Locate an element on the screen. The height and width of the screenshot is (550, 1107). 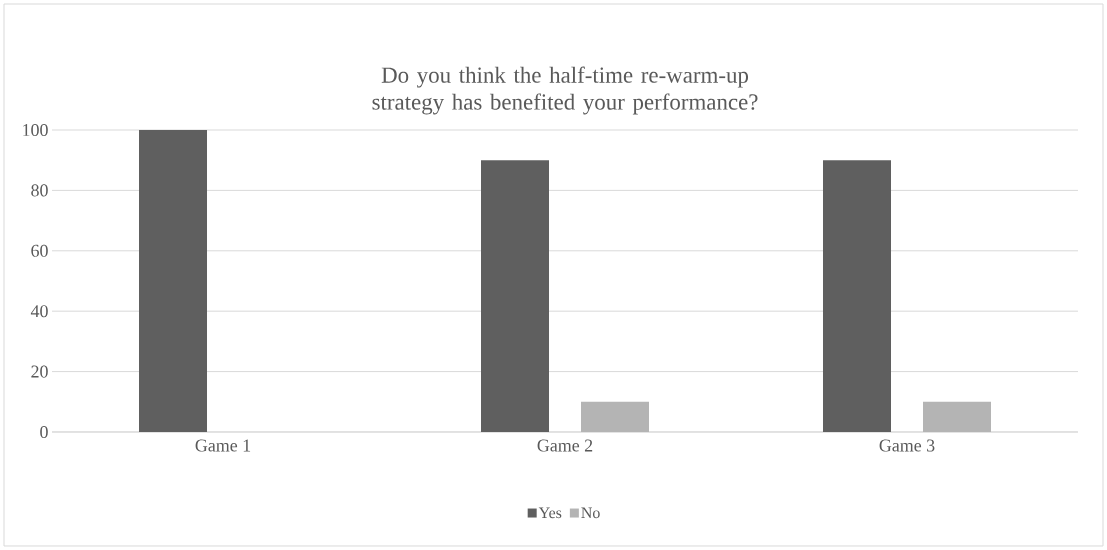
y-tick-label: 80 is located at coordinates (39, 190).